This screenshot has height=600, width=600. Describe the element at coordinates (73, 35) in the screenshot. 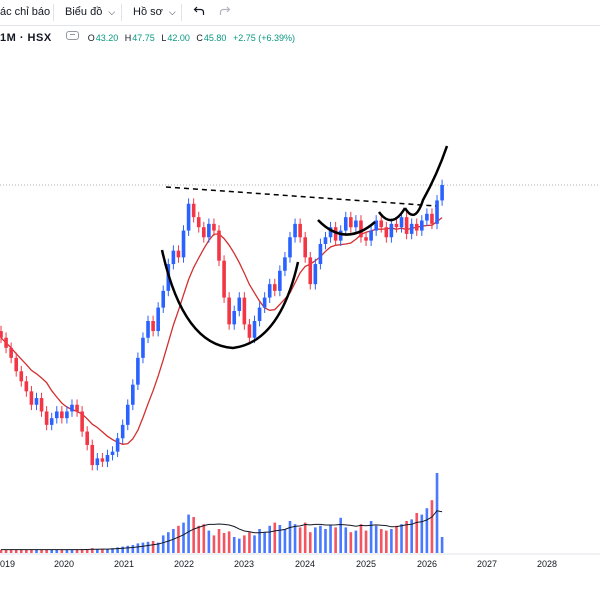

I see `visibility-eye-icon` at that location.